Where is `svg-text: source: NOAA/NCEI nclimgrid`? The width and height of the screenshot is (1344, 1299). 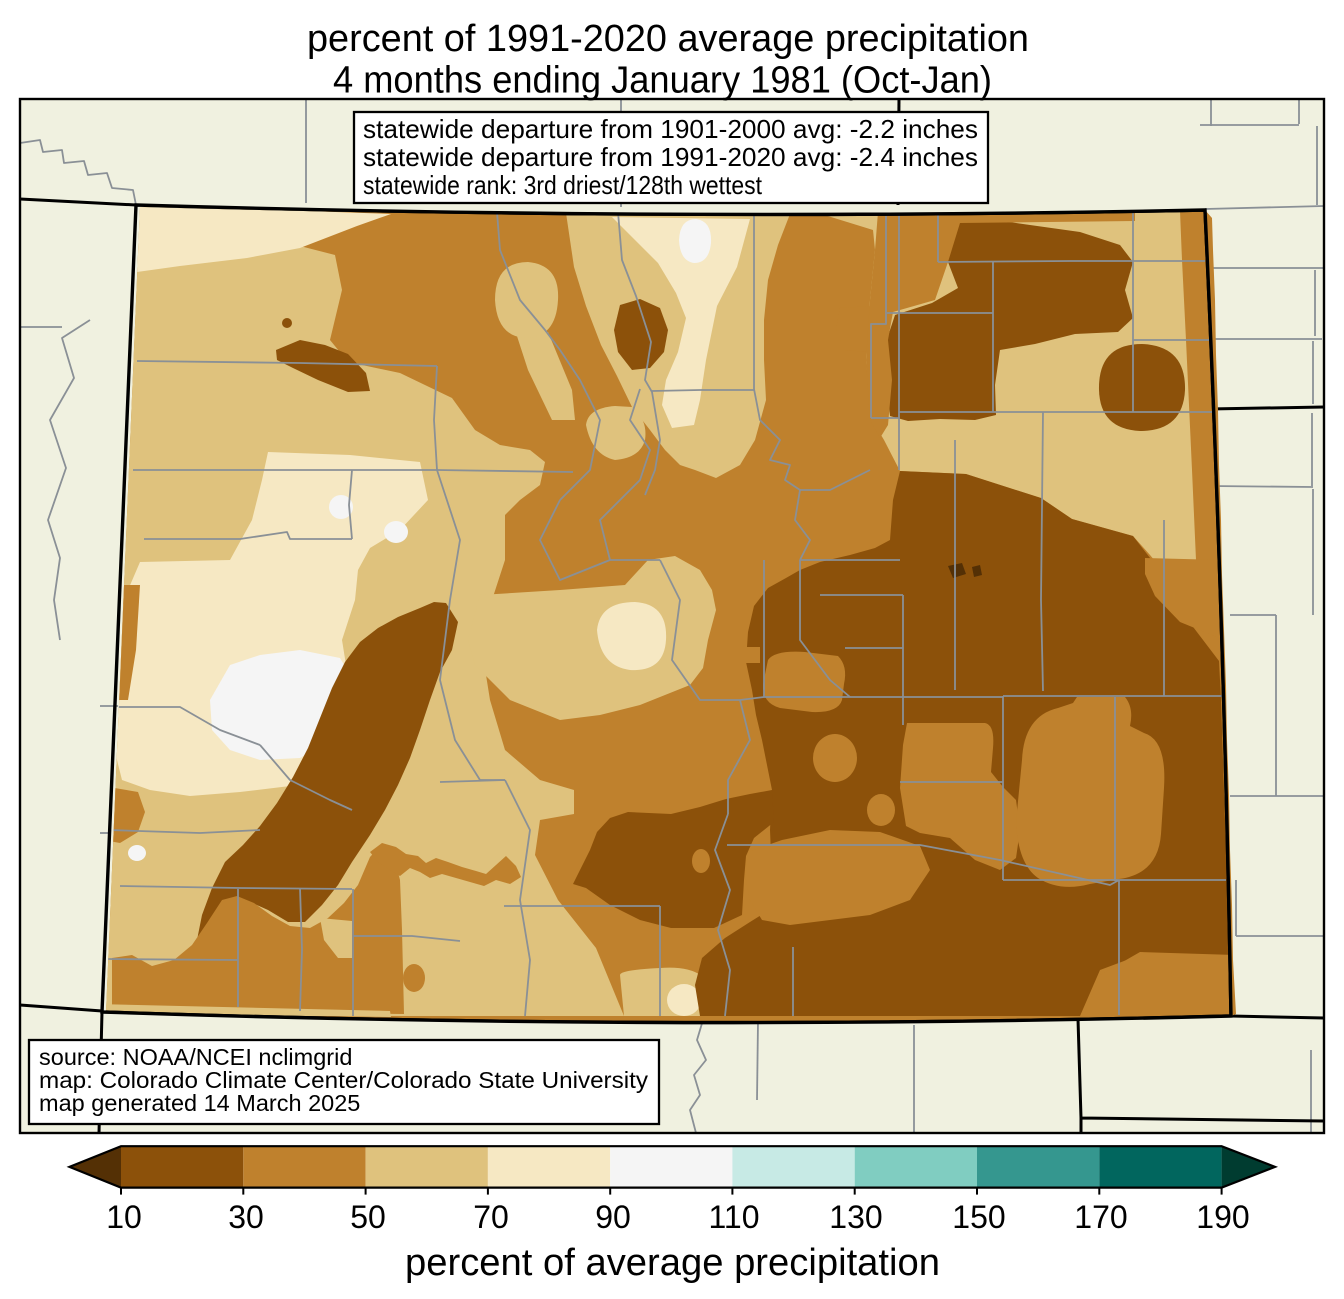 svg-text: source: NOAA/NCEI nclimgrid is located at coordinates (195, 1057).